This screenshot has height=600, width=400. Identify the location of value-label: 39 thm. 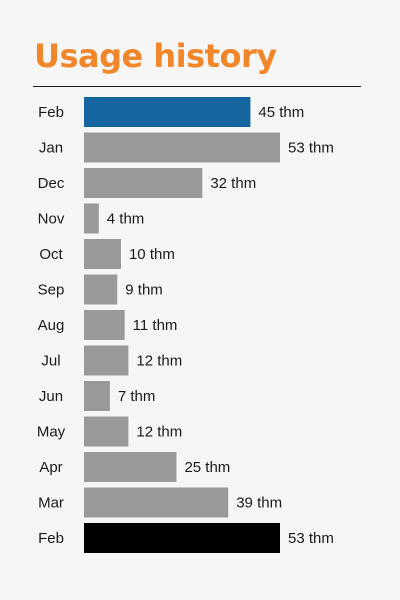
(259, 503).